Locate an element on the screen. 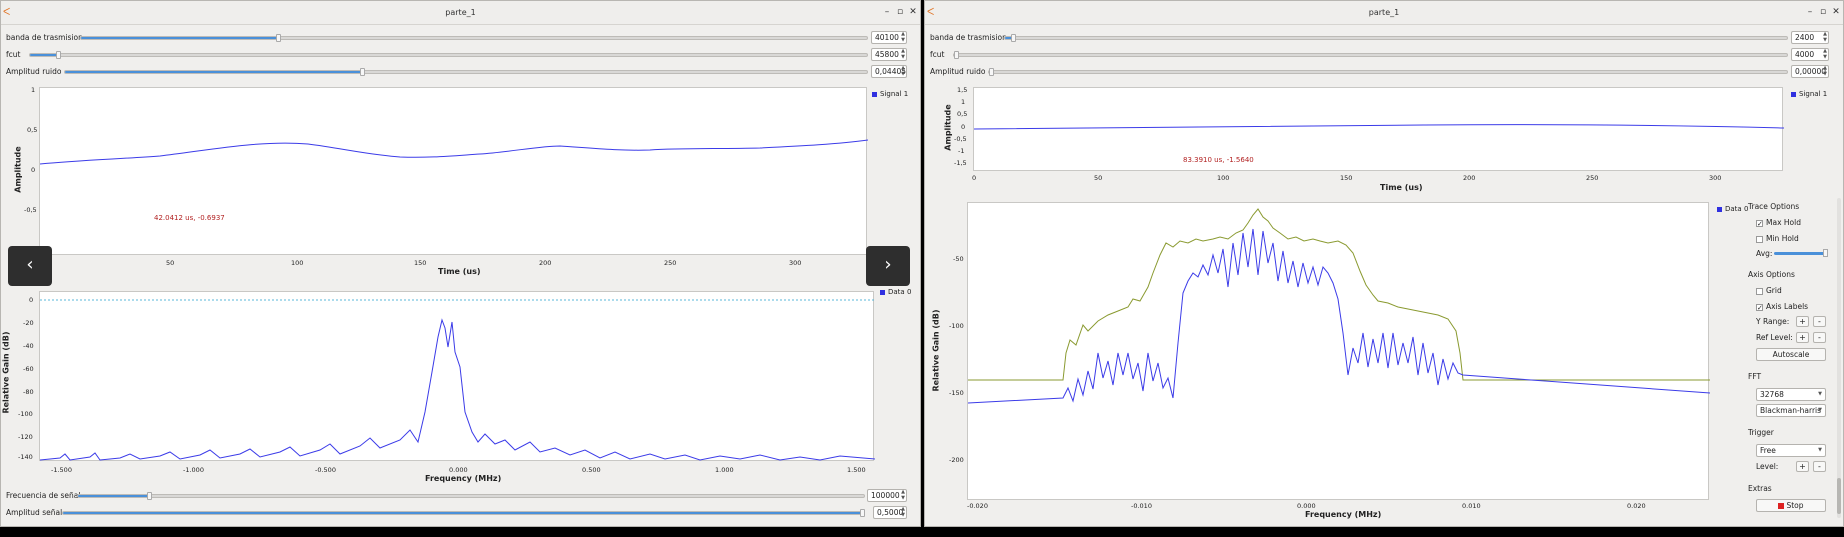  fcut-spinbox: 45800 ▲ ▼ is located at coordinates (889, 54).